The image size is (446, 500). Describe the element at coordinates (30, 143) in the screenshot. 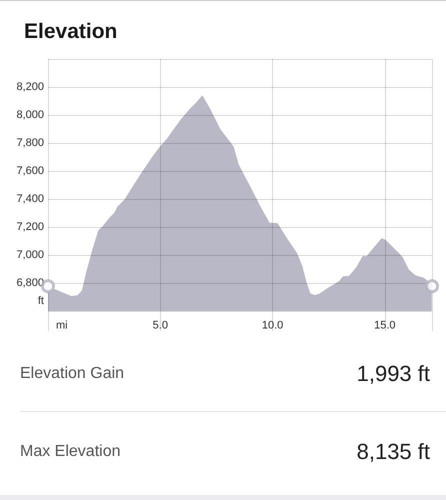

I see `y-tick-label: 7,800` at that location.